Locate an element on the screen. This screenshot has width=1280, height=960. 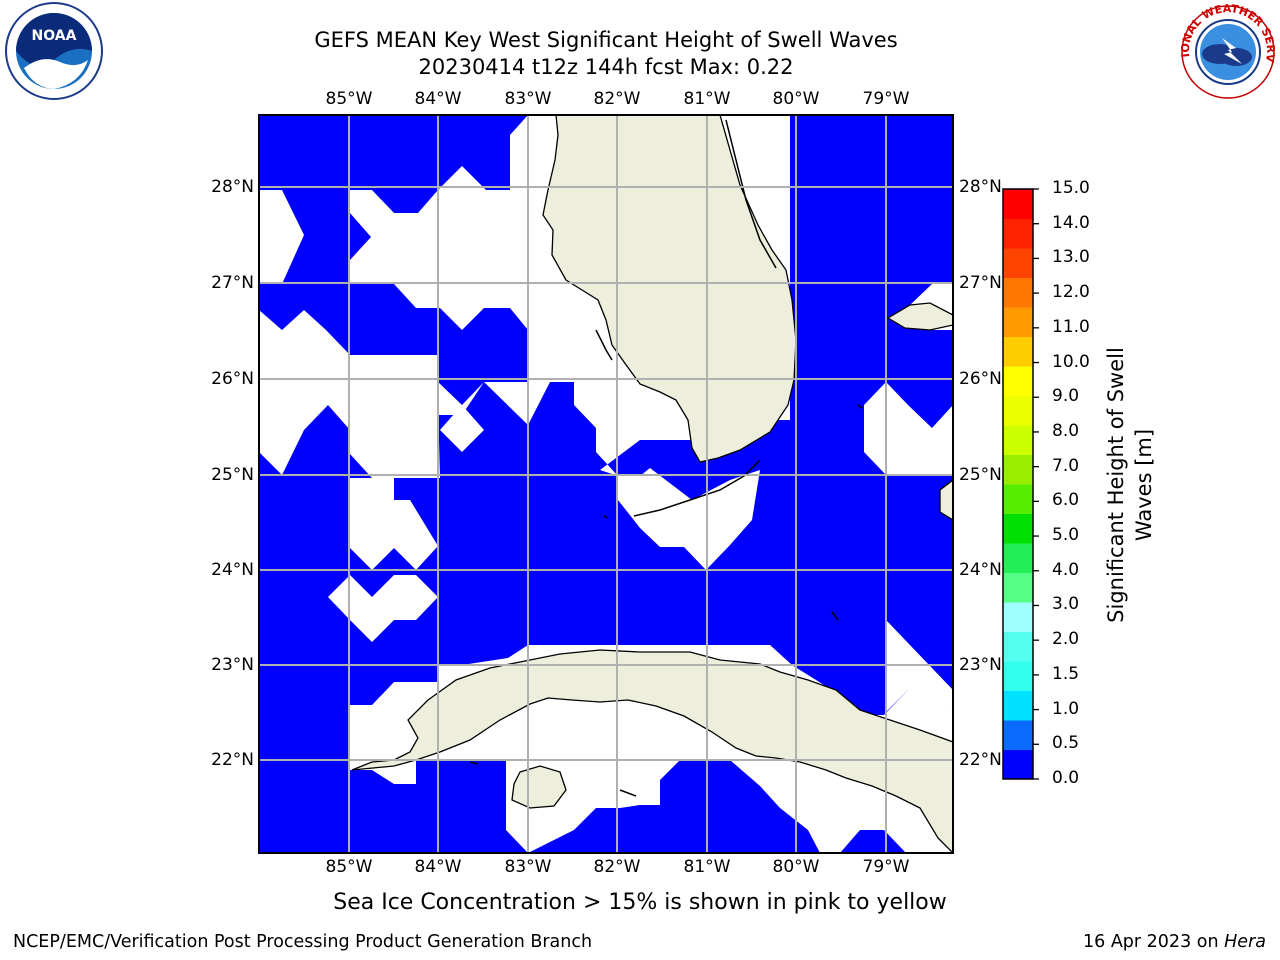
colorbar-tick-label: 8.0 is located at coordinates (1066, 430).